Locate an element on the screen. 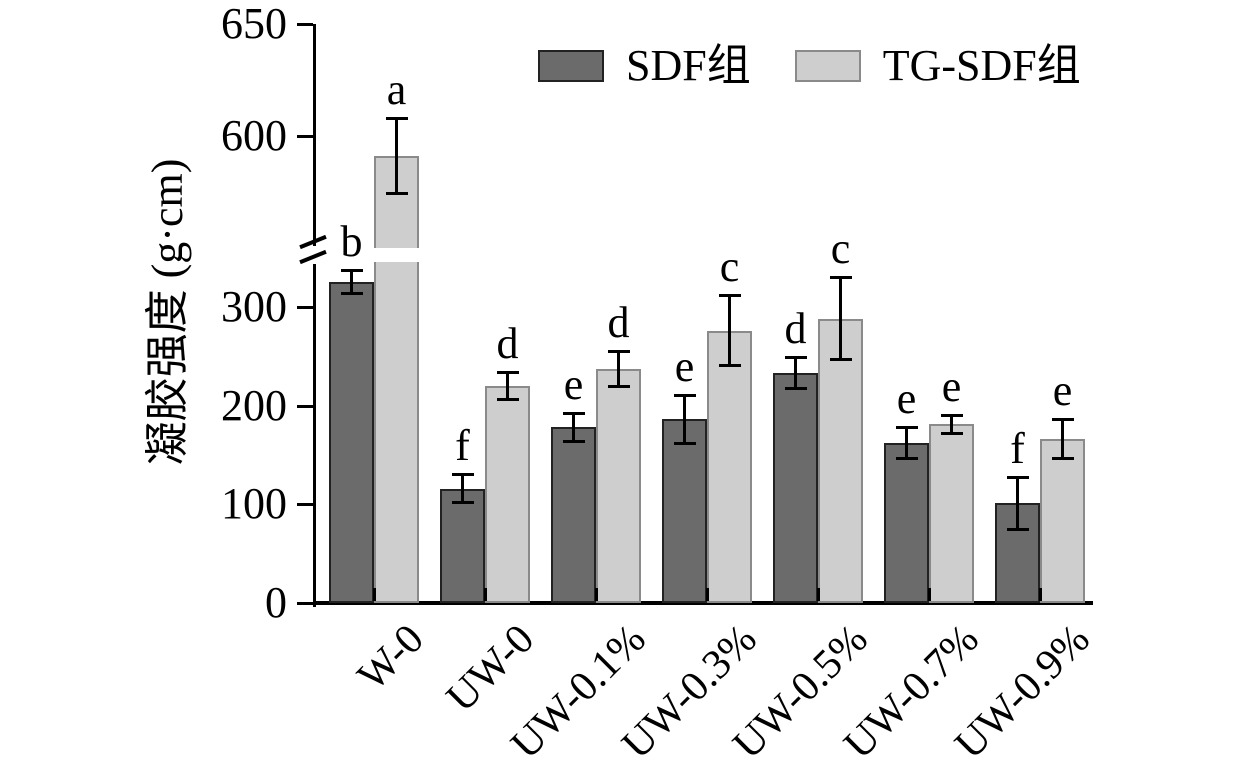 Image resolution: width=1260 pixels, height=775 pixels. legend-item-sdf: SDF组 is located at coordinates (644, 66).